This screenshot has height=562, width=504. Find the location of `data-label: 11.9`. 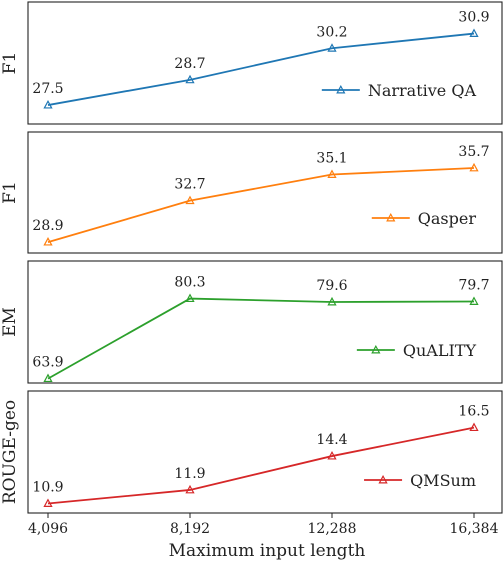

data-label: 11.9 is located at coordinates (189, 474).